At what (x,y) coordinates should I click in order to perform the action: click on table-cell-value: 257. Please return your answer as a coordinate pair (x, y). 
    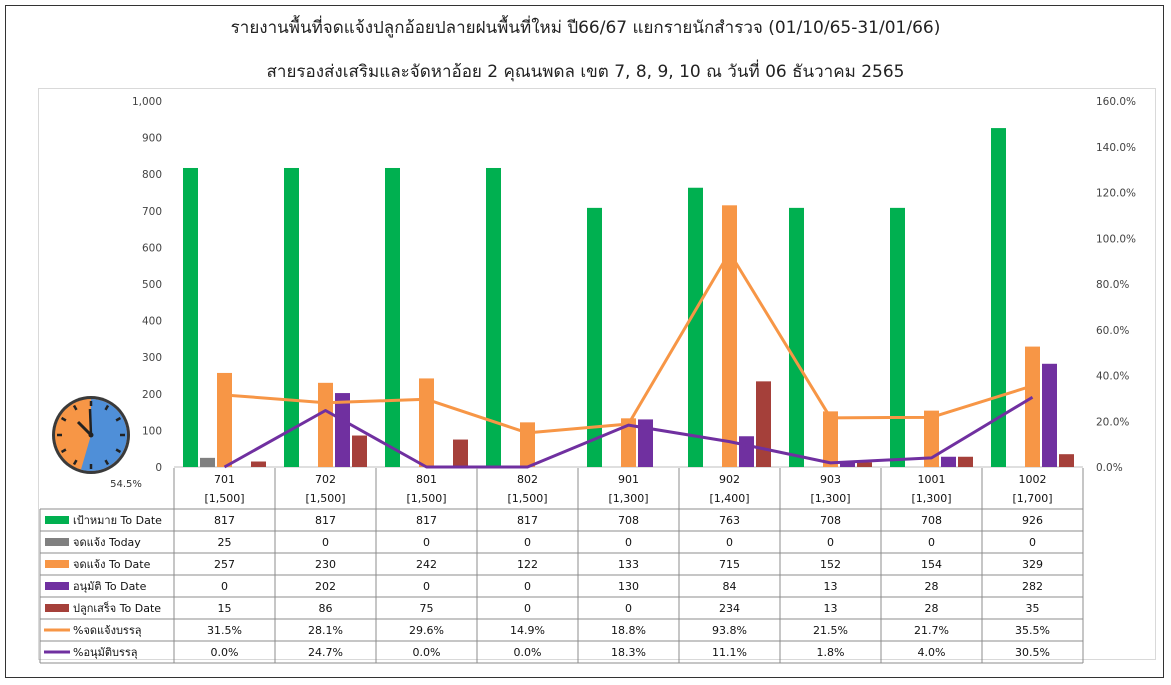
    Looking at the image, I should click on (224, 564).